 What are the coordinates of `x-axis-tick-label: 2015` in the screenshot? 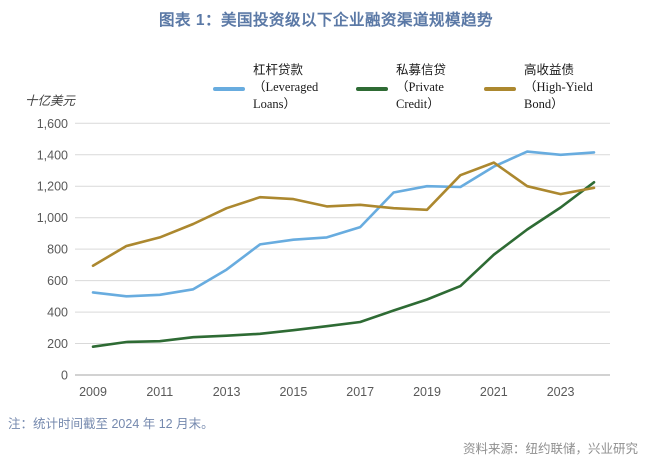 It's located at (293, 392).